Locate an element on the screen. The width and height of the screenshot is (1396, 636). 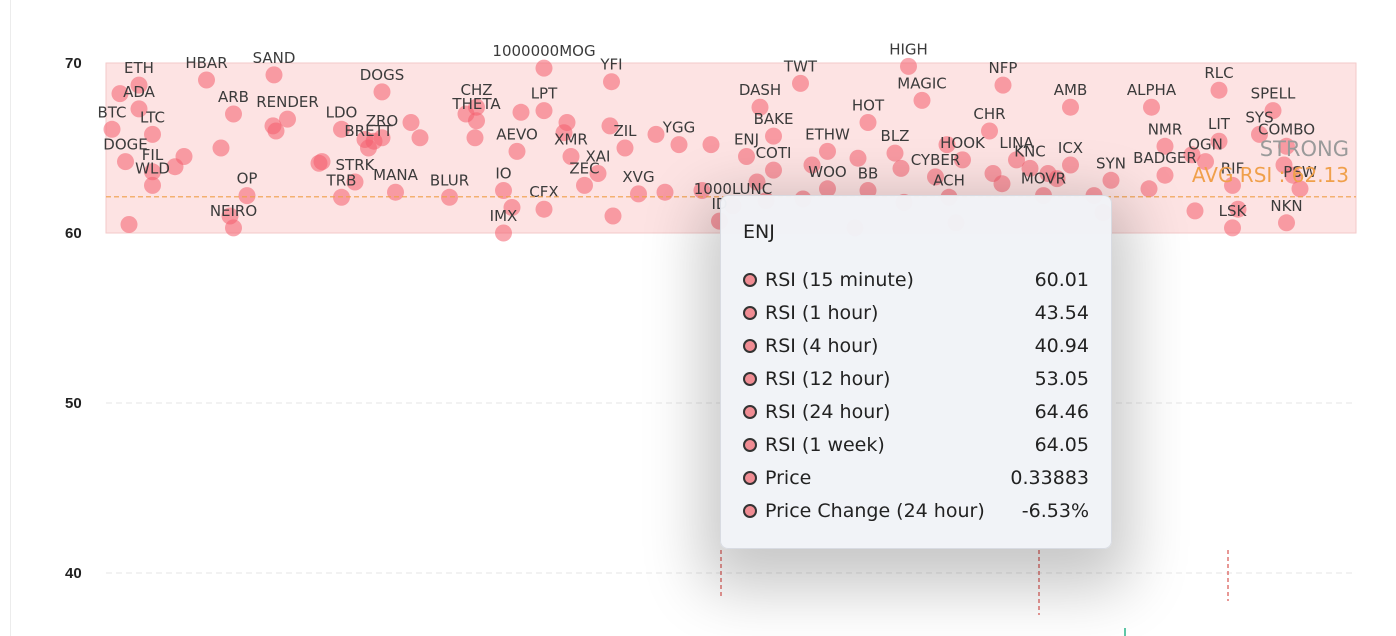
tooltip-label: RSI (15 minute) is located at coordinates (839, 279).